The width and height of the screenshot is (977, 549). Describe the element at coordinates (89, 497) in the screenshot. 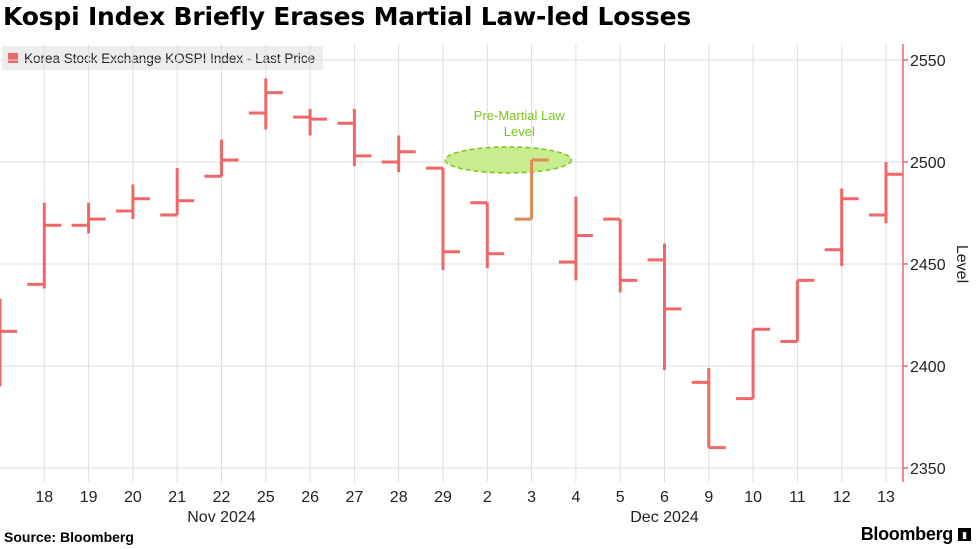

I see `x-tick-label: 19` at that location.